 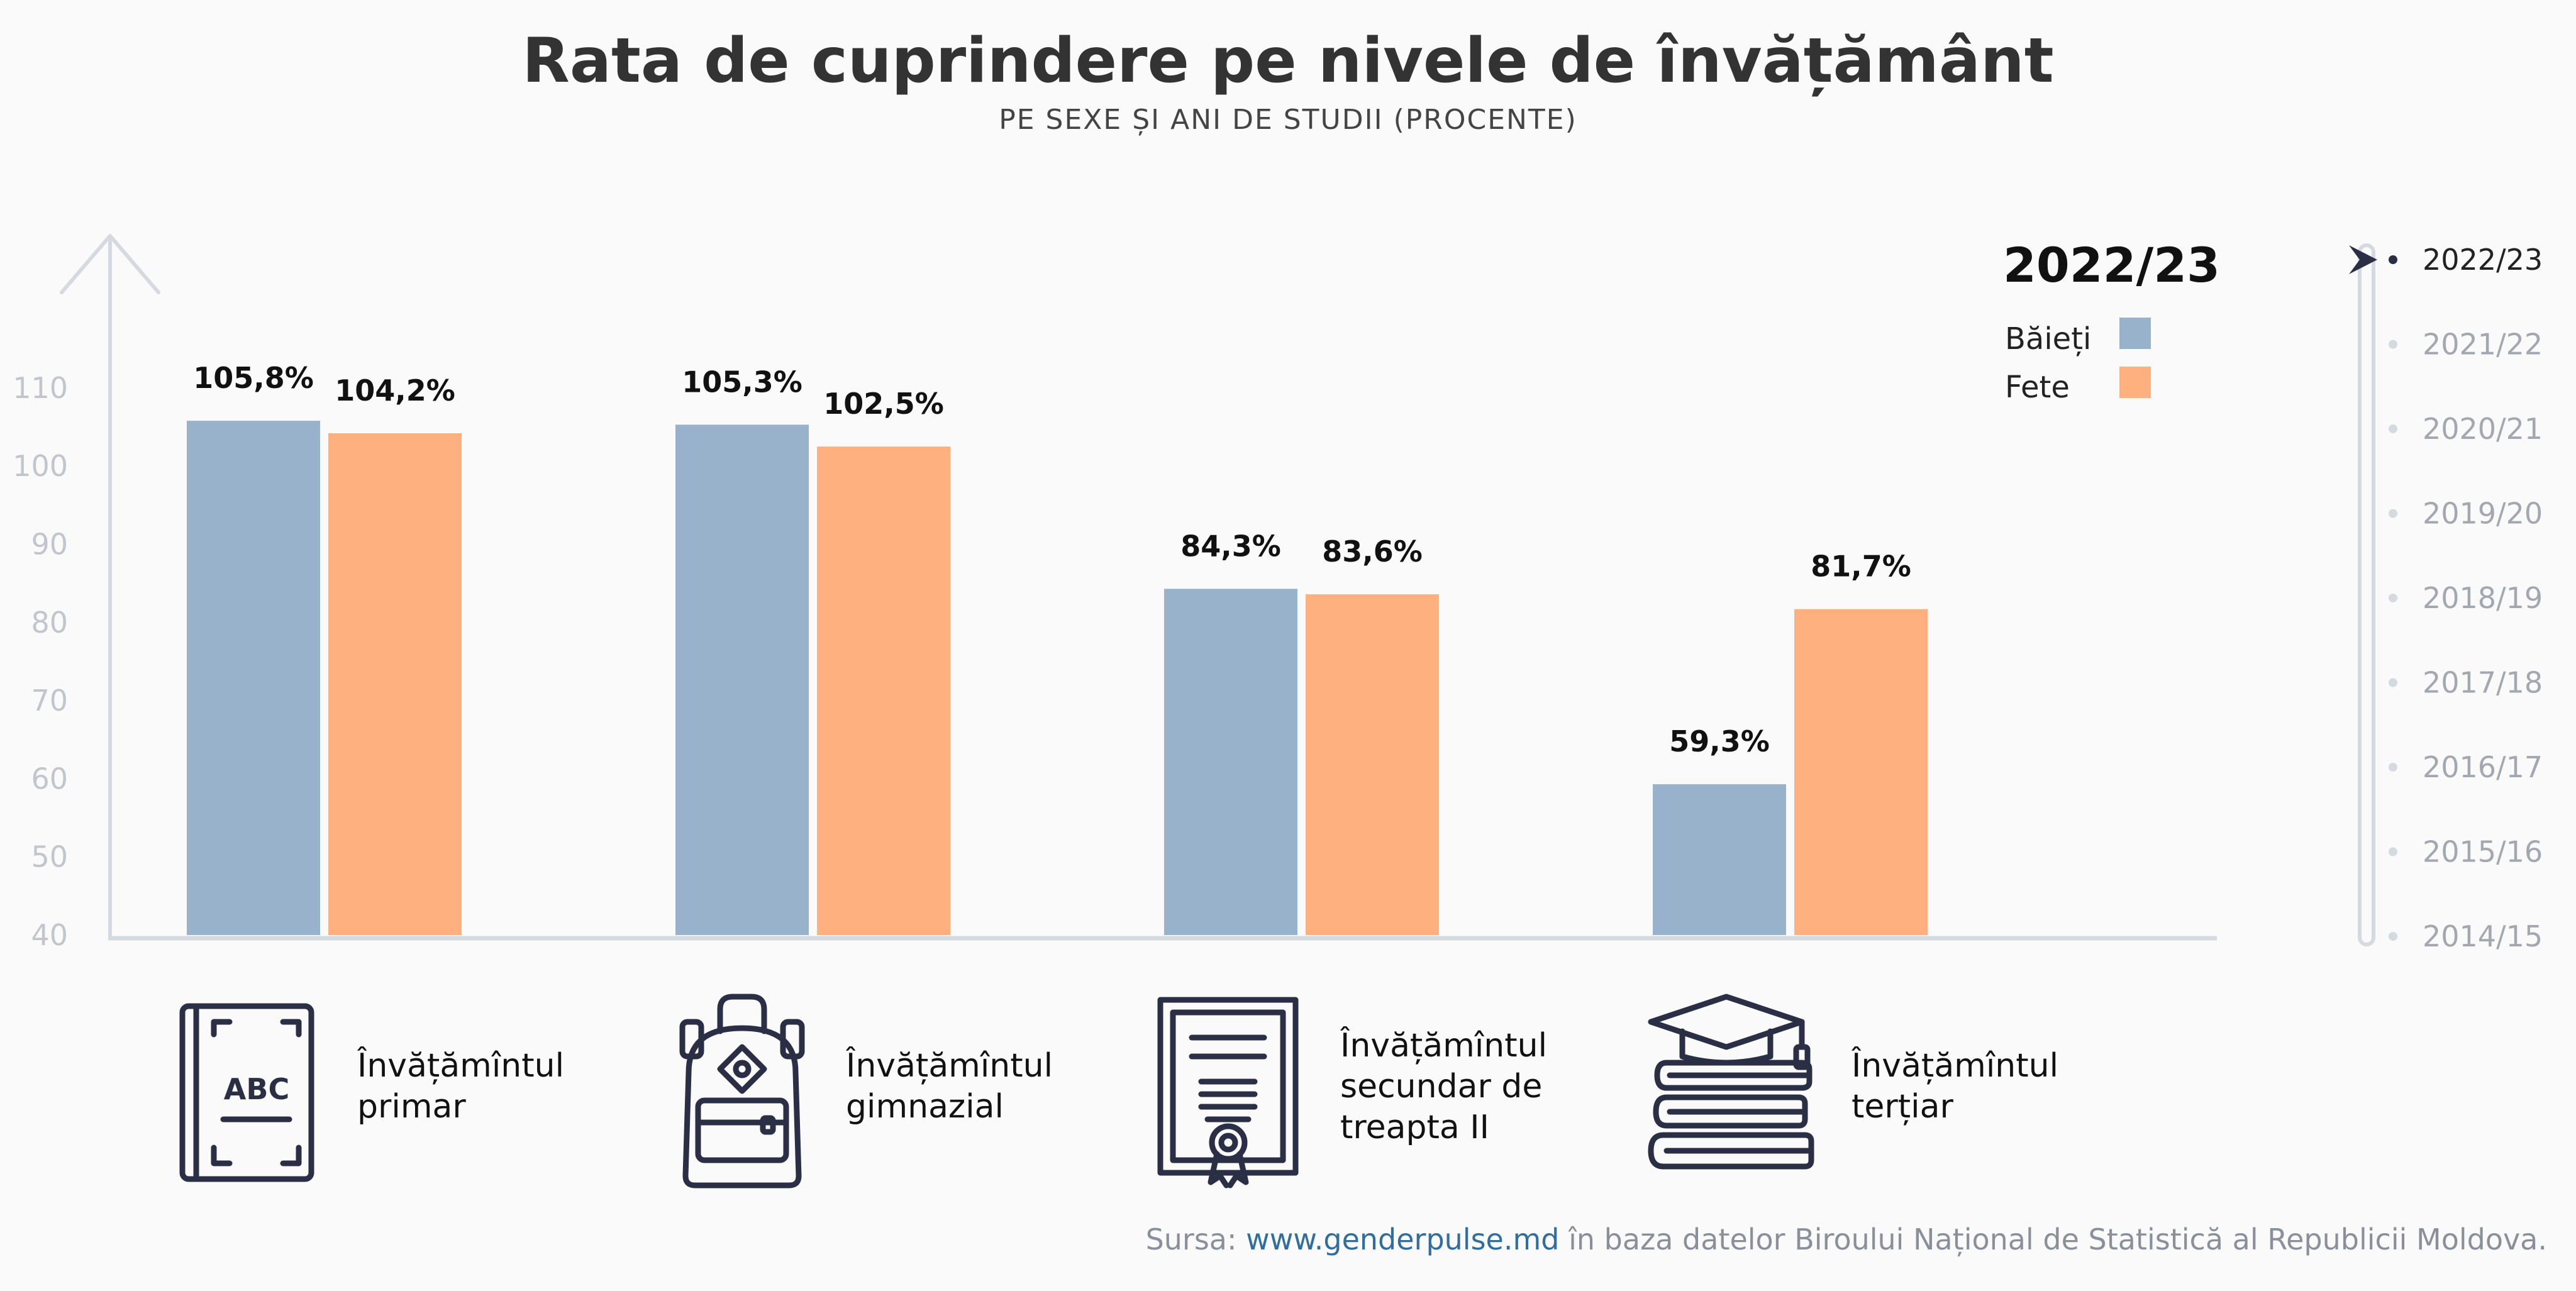 I want to click on y-tick-label: 50, so click(x=49, y=857).